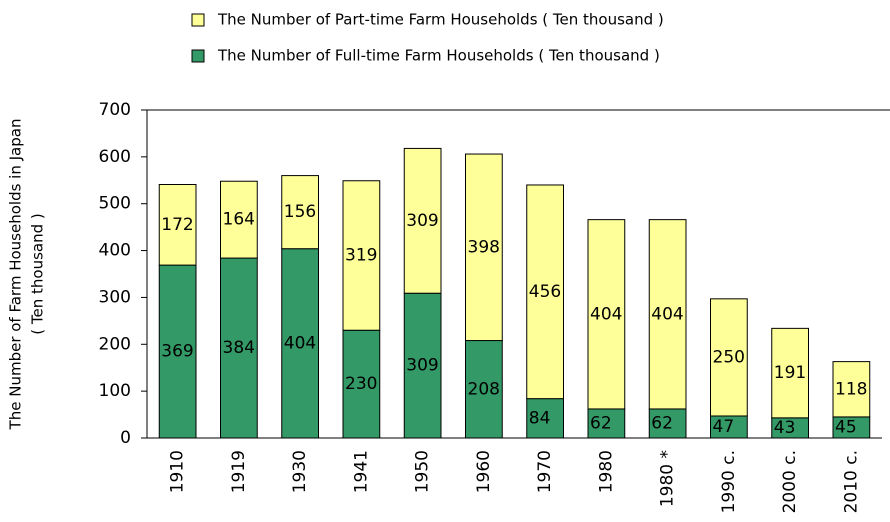 The height and width of the screenshot is (522, 890). I want to click on value-label: 230, so click(361, 384).